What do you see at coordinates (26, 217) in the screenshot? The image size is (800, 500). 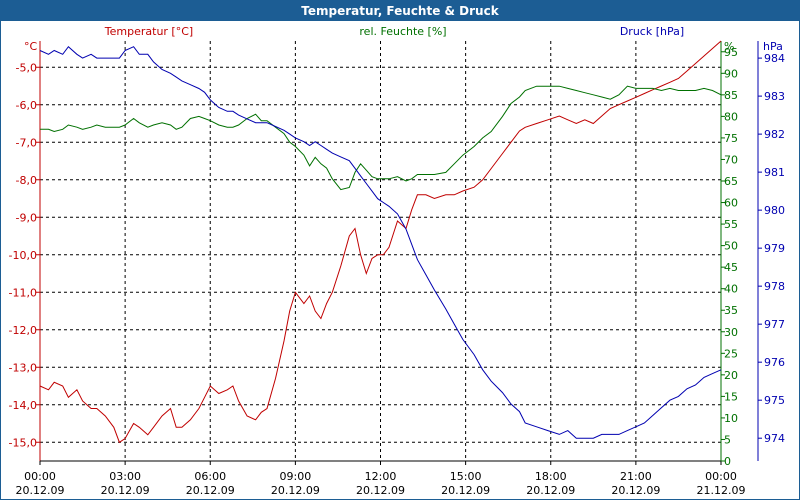 I see `temperature-tick-label: -9,0` at bounding box center [26, 217].